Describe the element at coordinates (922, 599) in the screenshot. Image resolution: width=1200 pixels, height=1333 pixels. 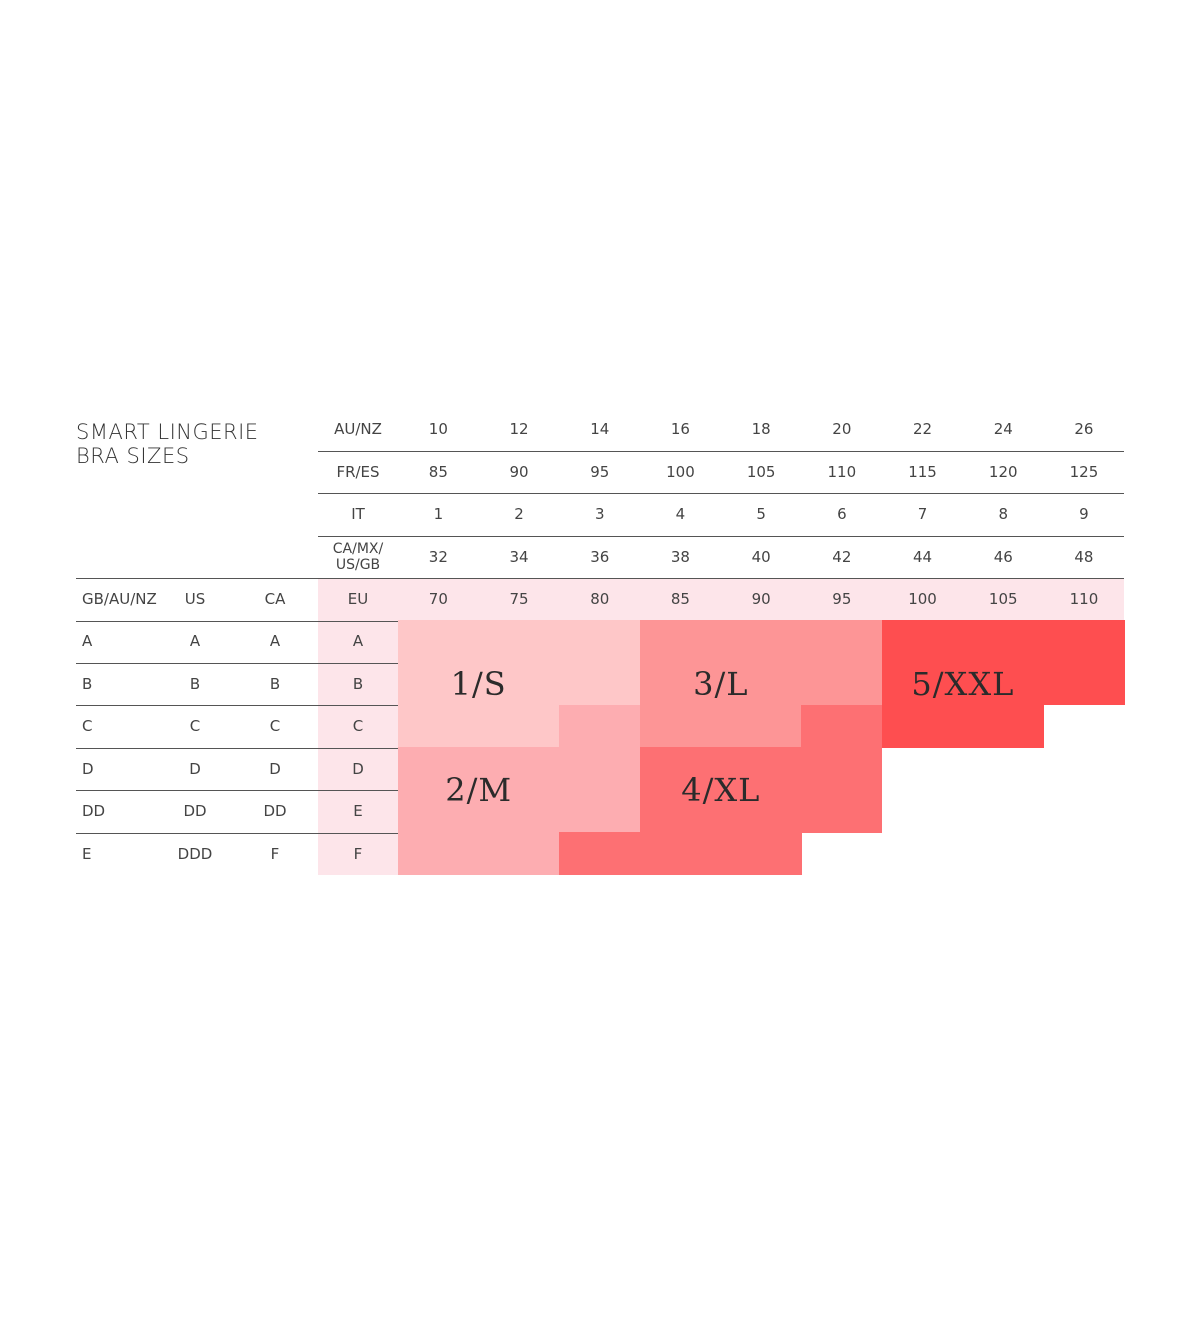
I see `eu-value: 100` at that location.